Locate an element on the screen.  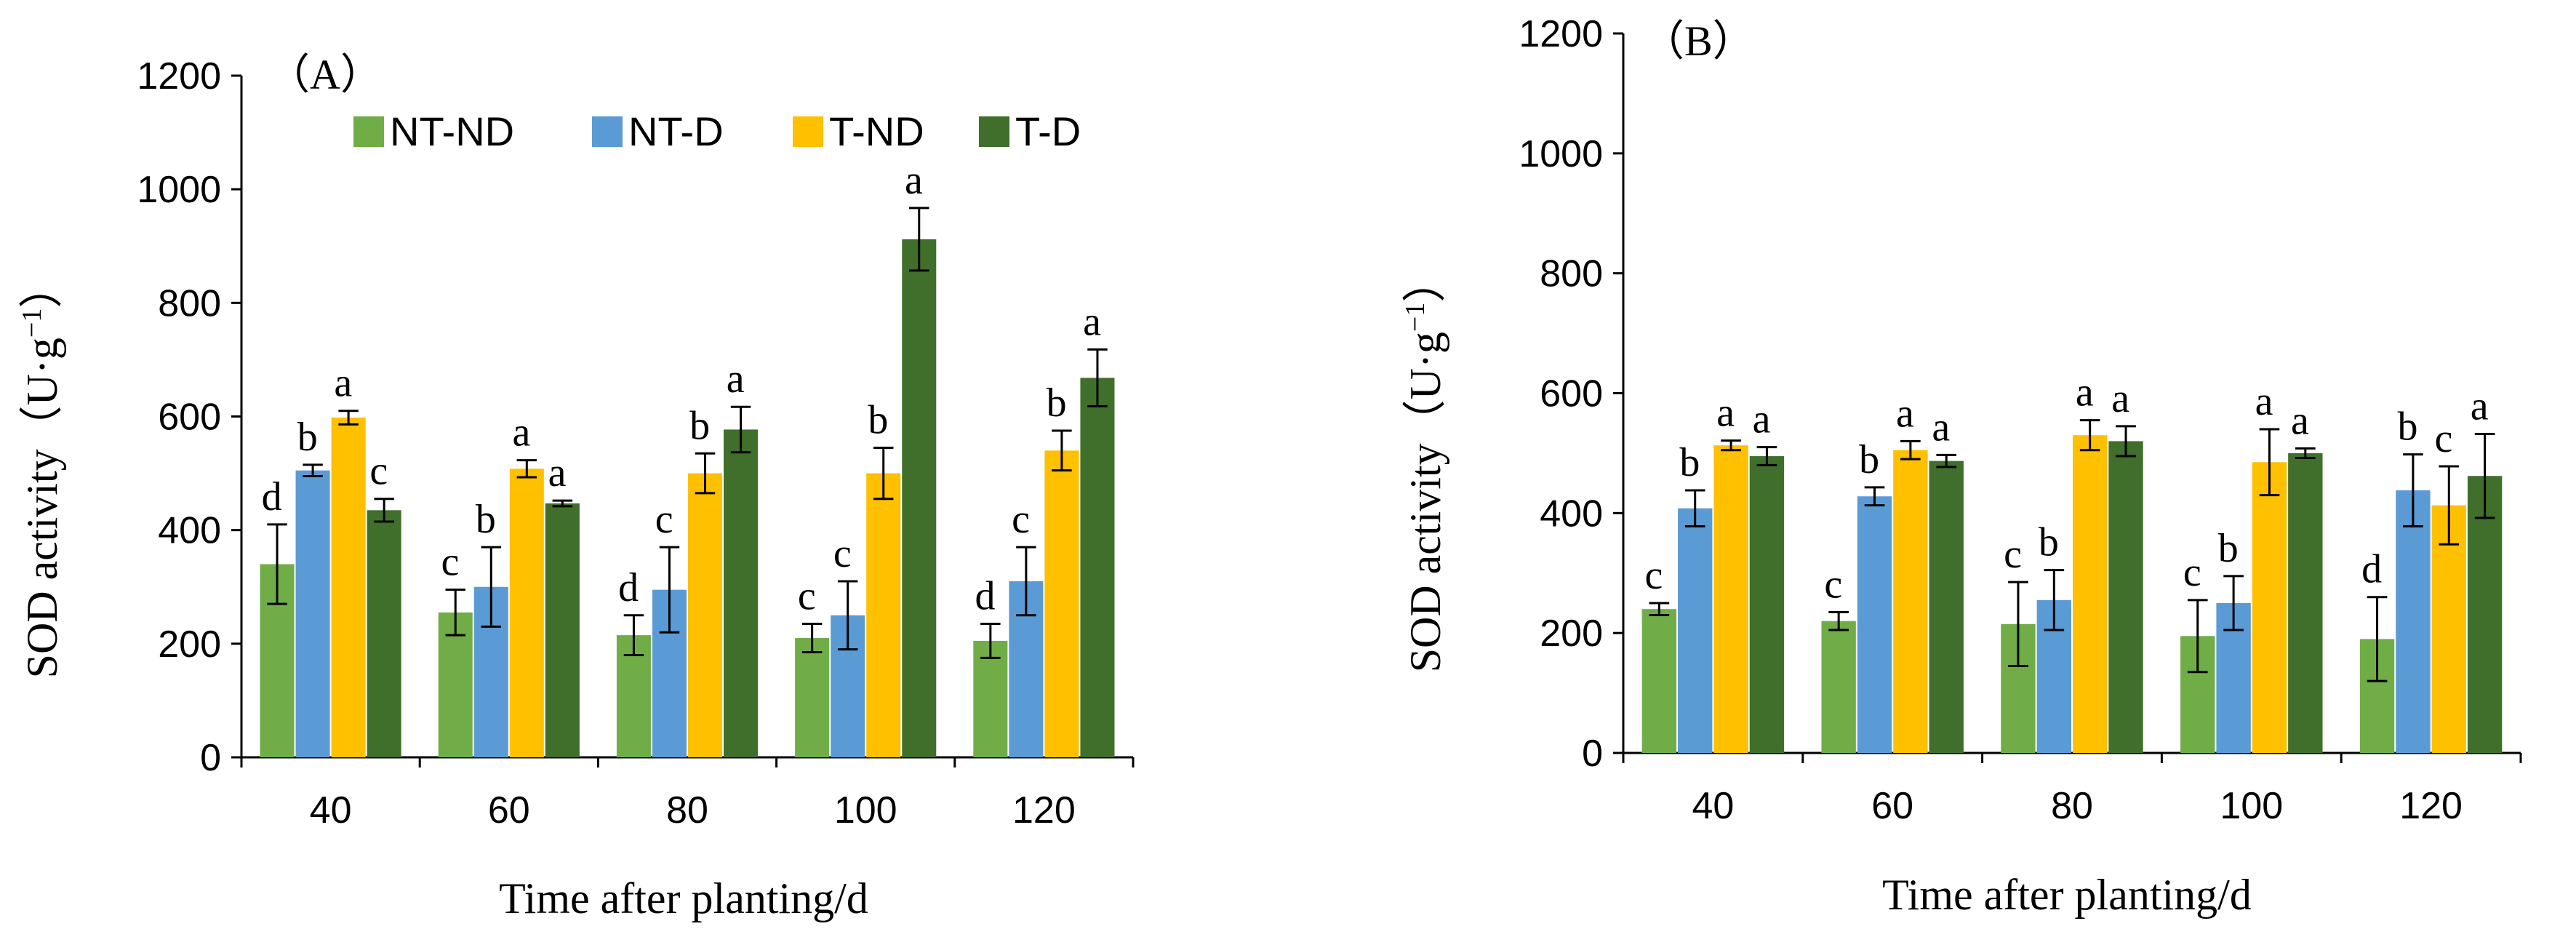
panel-a-ytick-label: 600 is located at coordinates (189, 417).